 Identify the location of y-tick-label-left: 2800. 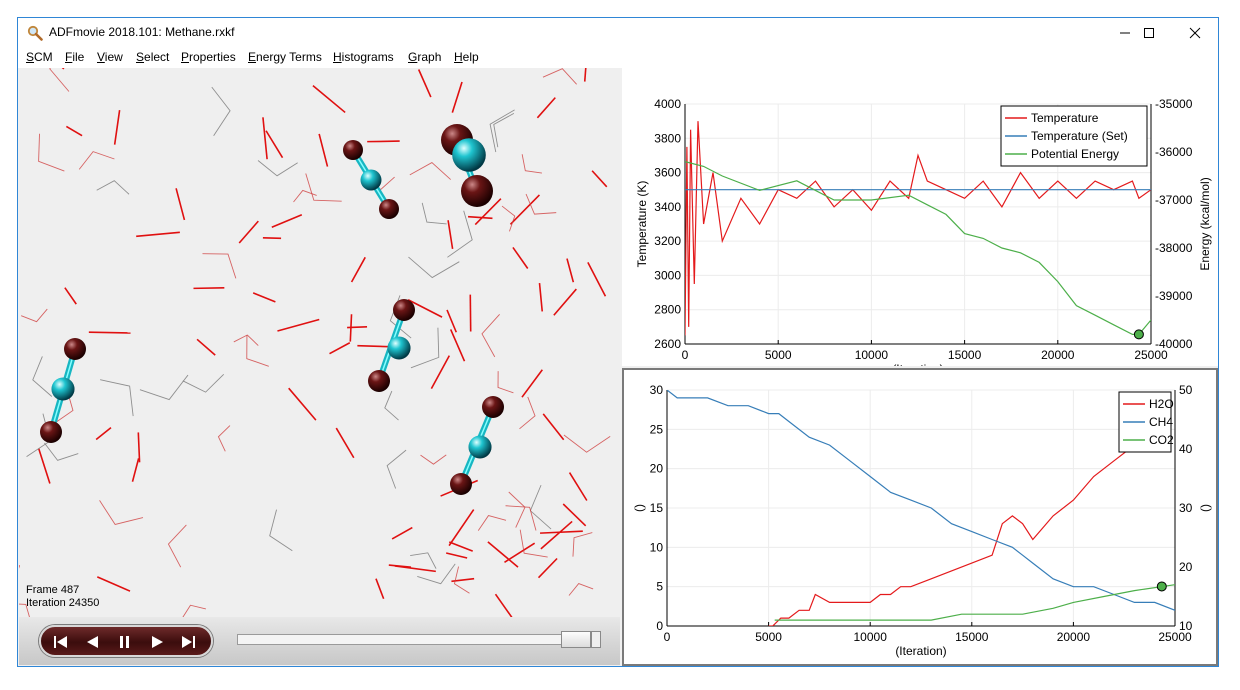
(667, 310).